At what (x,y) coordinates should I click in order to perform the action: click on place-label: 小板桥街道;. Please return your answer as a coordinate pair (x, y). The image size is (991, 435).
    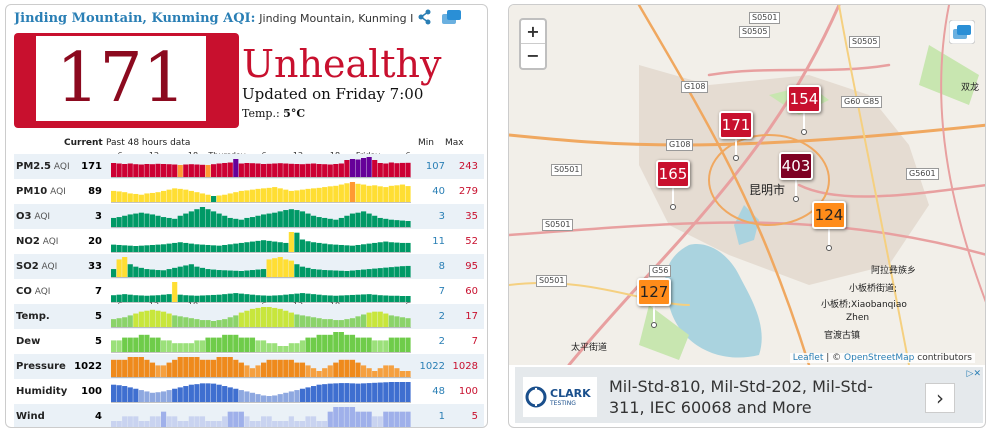
    Looking at the image, I should click on (873, 289).